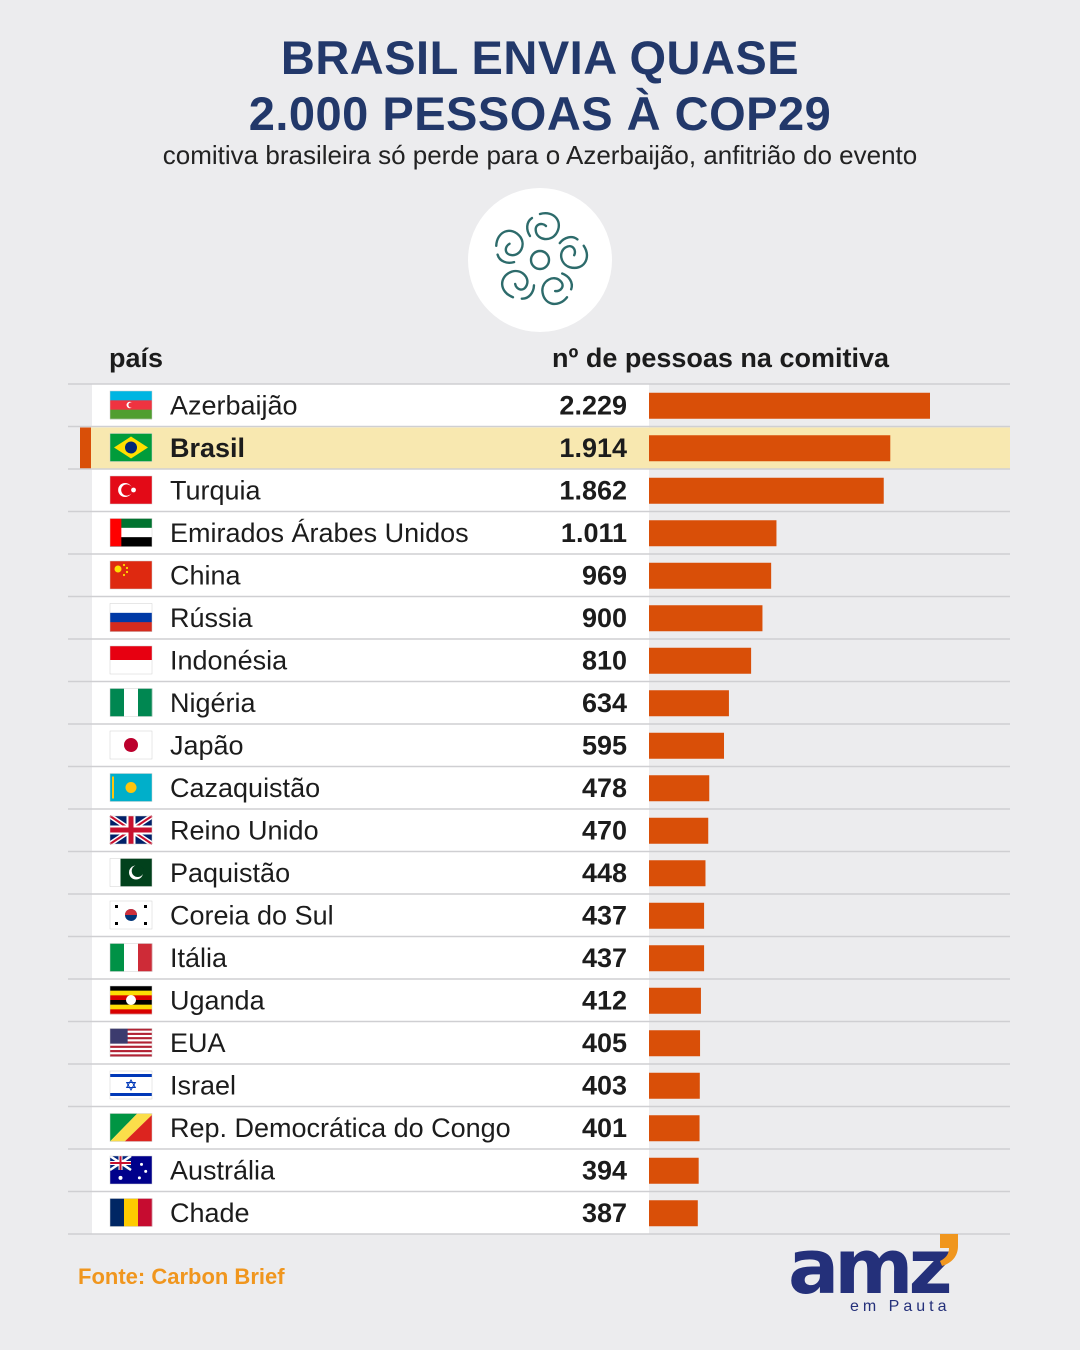 The width and height of the screenshot is (1080, 1350). Describe the element at coordinates (539, 1209) in the screenshot. I see `table-row: Chade 387` at that location.